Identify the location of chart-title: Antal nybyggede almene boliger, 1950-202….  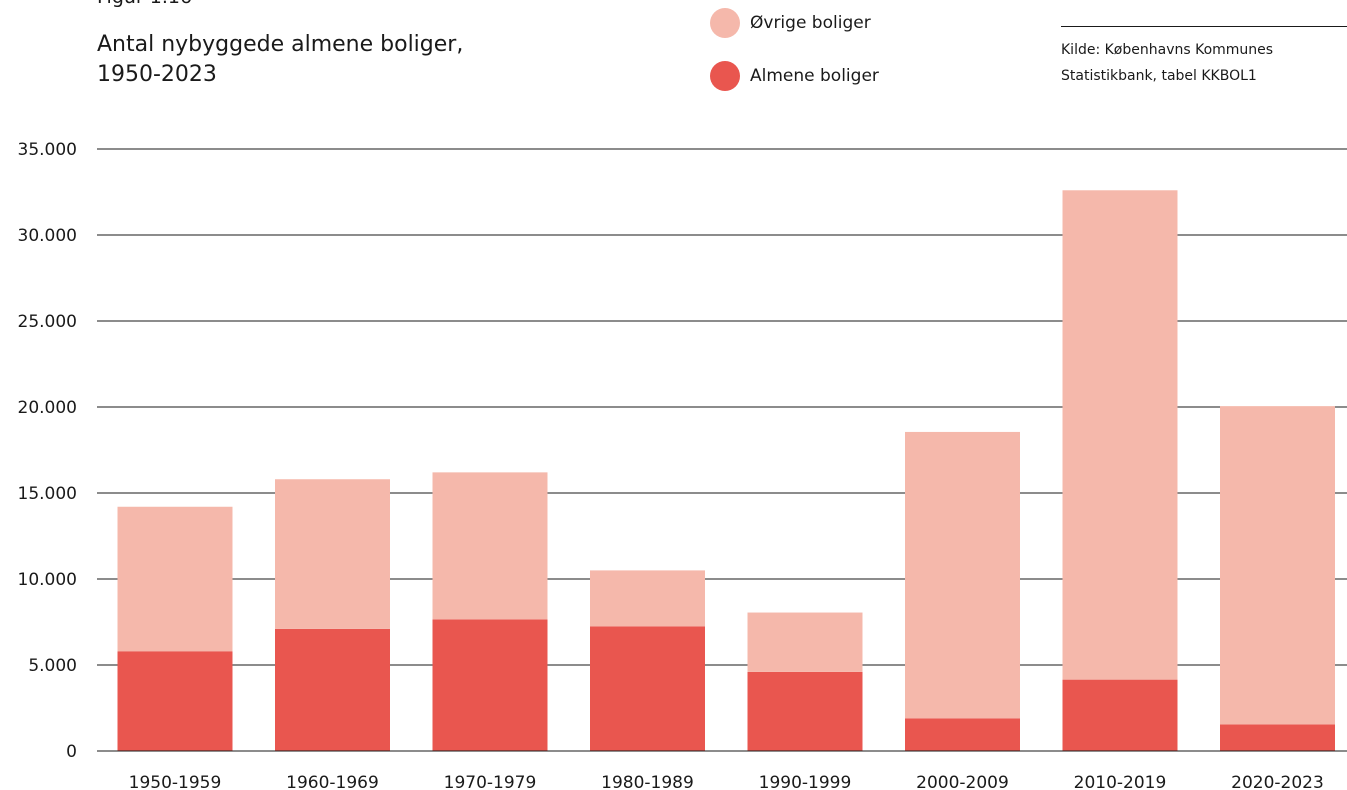
(280, 59).